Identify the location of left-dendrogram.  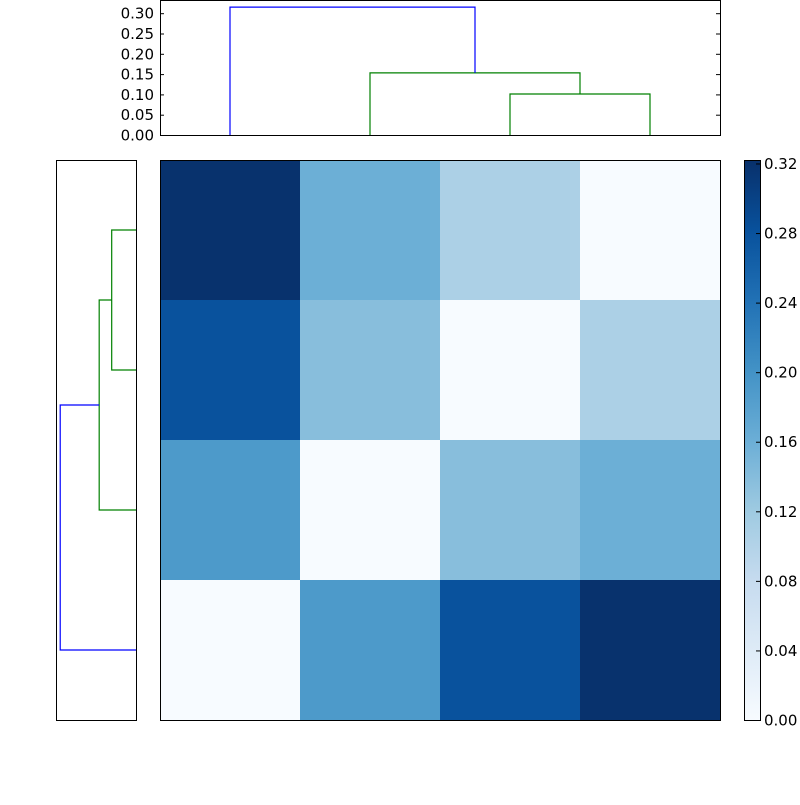
(96, 440).